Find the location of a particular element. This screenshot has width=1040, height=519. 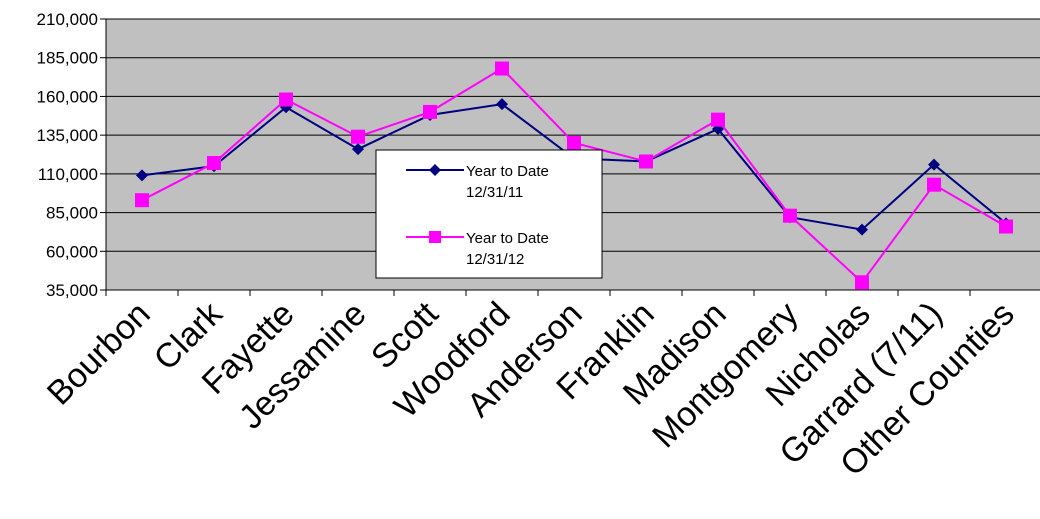

y-tick-label: 135,000 is located at coordinates (67, 135).